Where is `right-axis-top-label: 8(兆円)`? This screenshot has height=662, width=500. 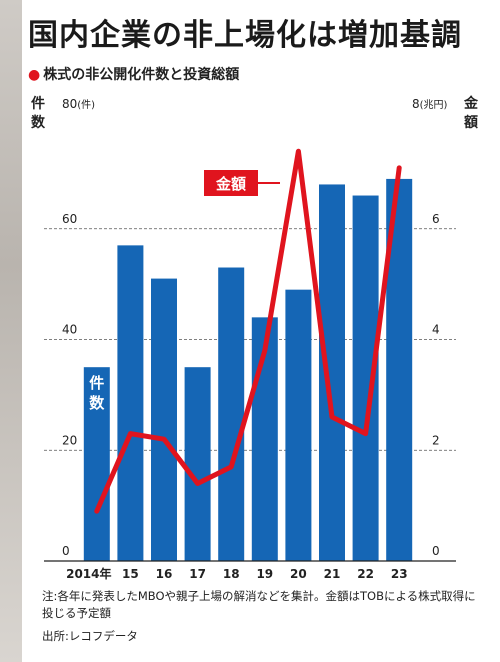
right-axis-top-label: 8(兆円) is located at coordinates (429, 103).